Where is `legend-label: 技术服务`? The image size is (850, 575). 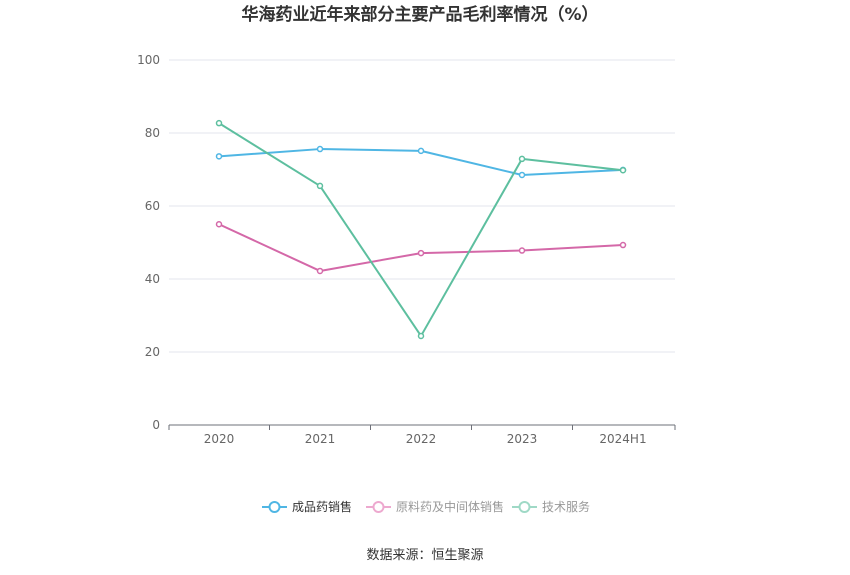
legend-label: 技术服务 is located at coordinates (566, 506).